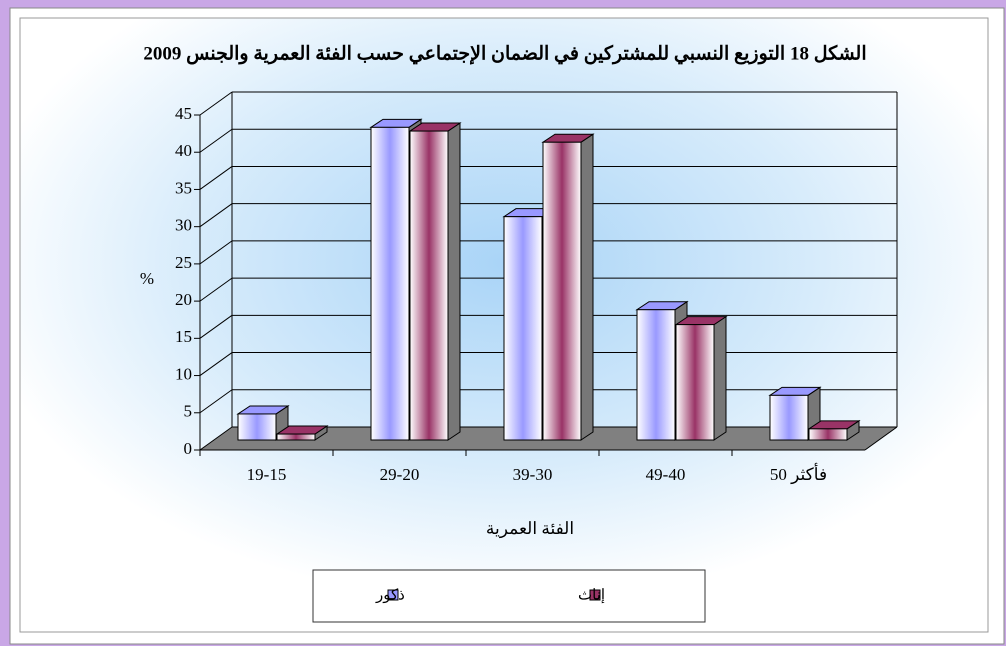  Describe the element at coordinates (183, 336) in the screenshot. I see `y-tick-label: 15` at that location.